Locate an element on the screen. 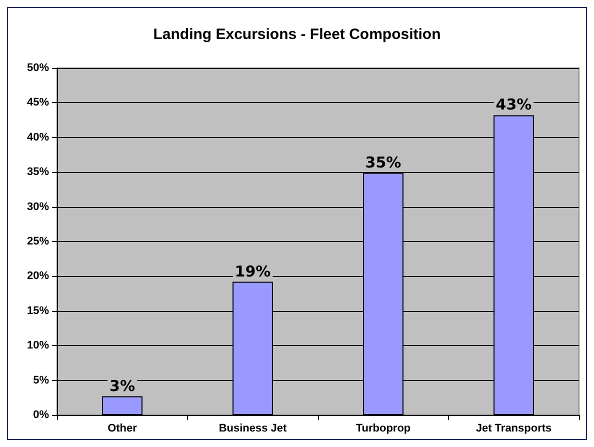 The image size is (594, 447). data-label: 43% is located at coordinates (514, 105).